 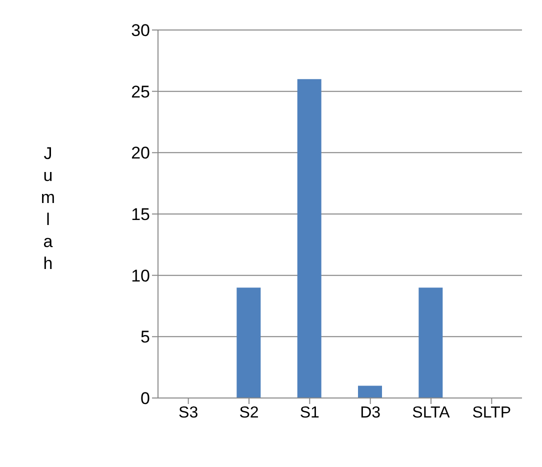 What do you see at coordinates (140, 92) in the screenshot?
I see `y-tick-label: 25` at bounding box center [140, 92].